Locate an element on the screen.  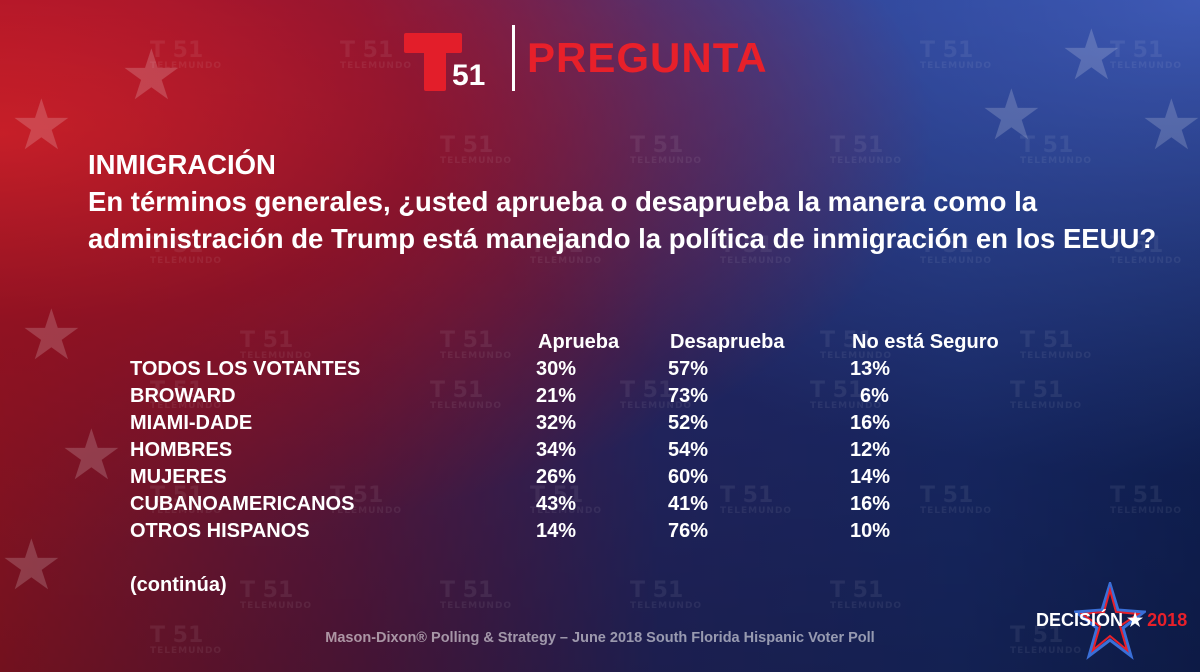
channel-number: 51 is located at coordinates (469, 75).